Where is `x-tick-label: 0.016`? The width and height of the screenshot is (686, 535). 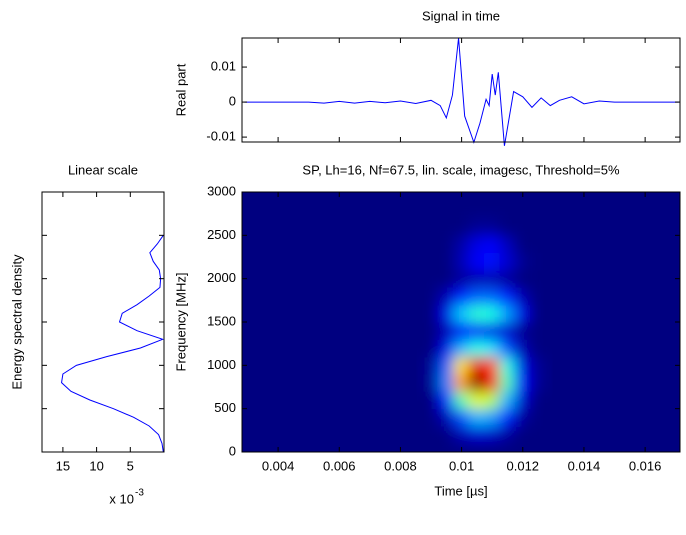
x-tick-label: 0.016 is located at coordinates (645, 465).